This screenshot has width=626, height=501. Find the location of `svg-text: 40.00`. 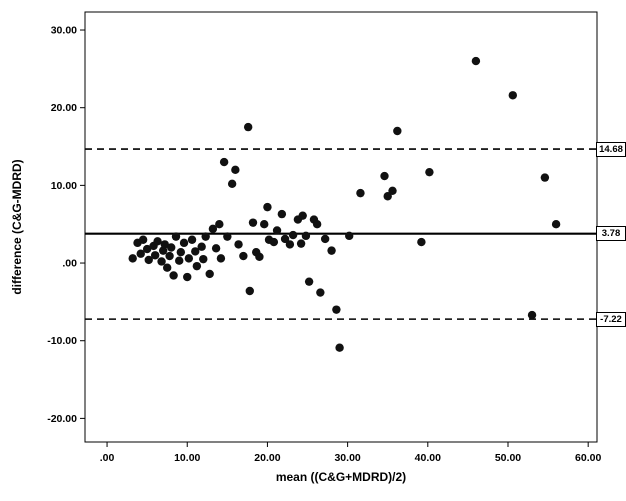

svg-text: 40.00 is located at coordinates (428, 458).